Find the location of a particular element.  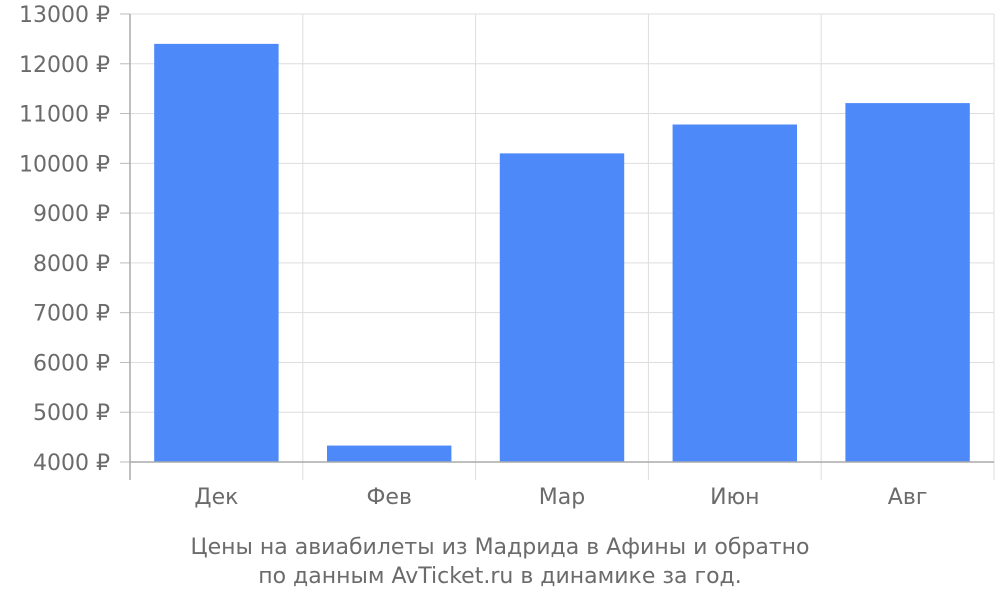

x-tick-label: Мар is located at coordinates (562, 497).